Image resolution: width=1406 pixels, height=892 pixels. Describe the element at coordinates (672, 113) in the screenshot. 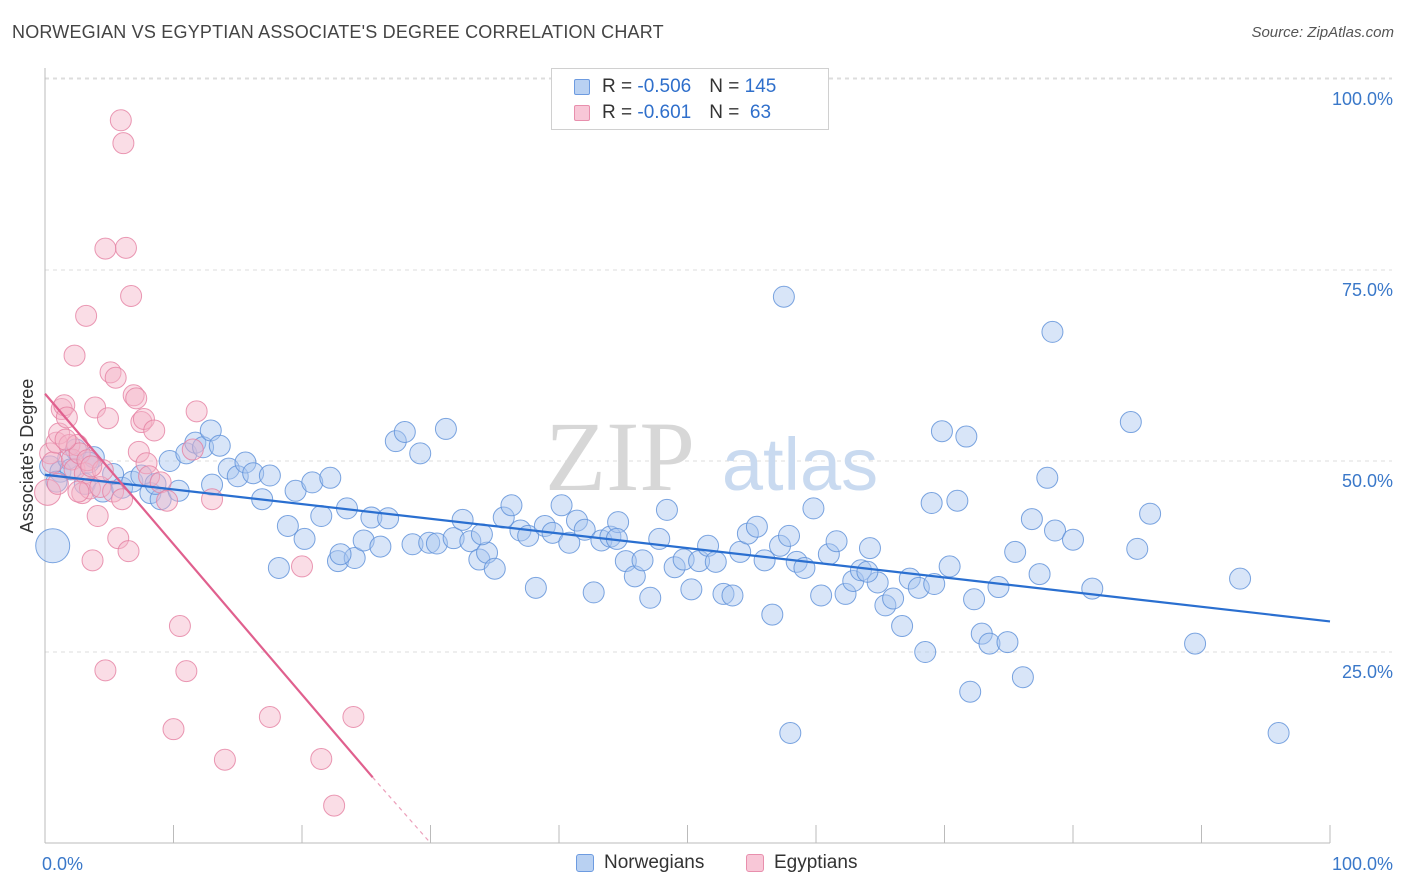

I see `legend-row-egyptians: R = -0.601 N = 63` at that location.